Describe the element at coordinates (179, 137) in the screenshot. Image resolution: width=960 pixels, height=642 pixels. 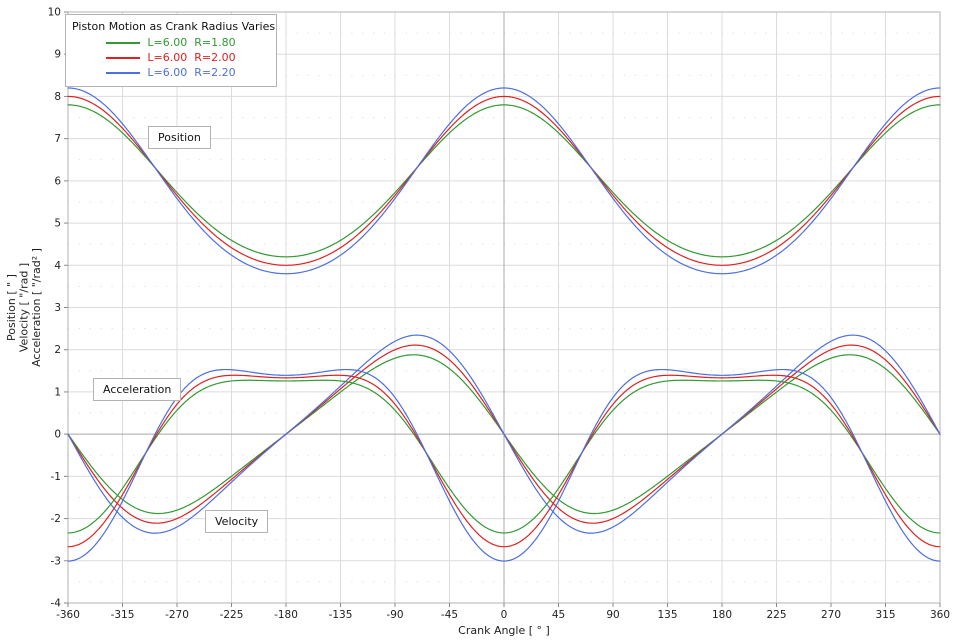
I see `annotation-position: Position` at that location.